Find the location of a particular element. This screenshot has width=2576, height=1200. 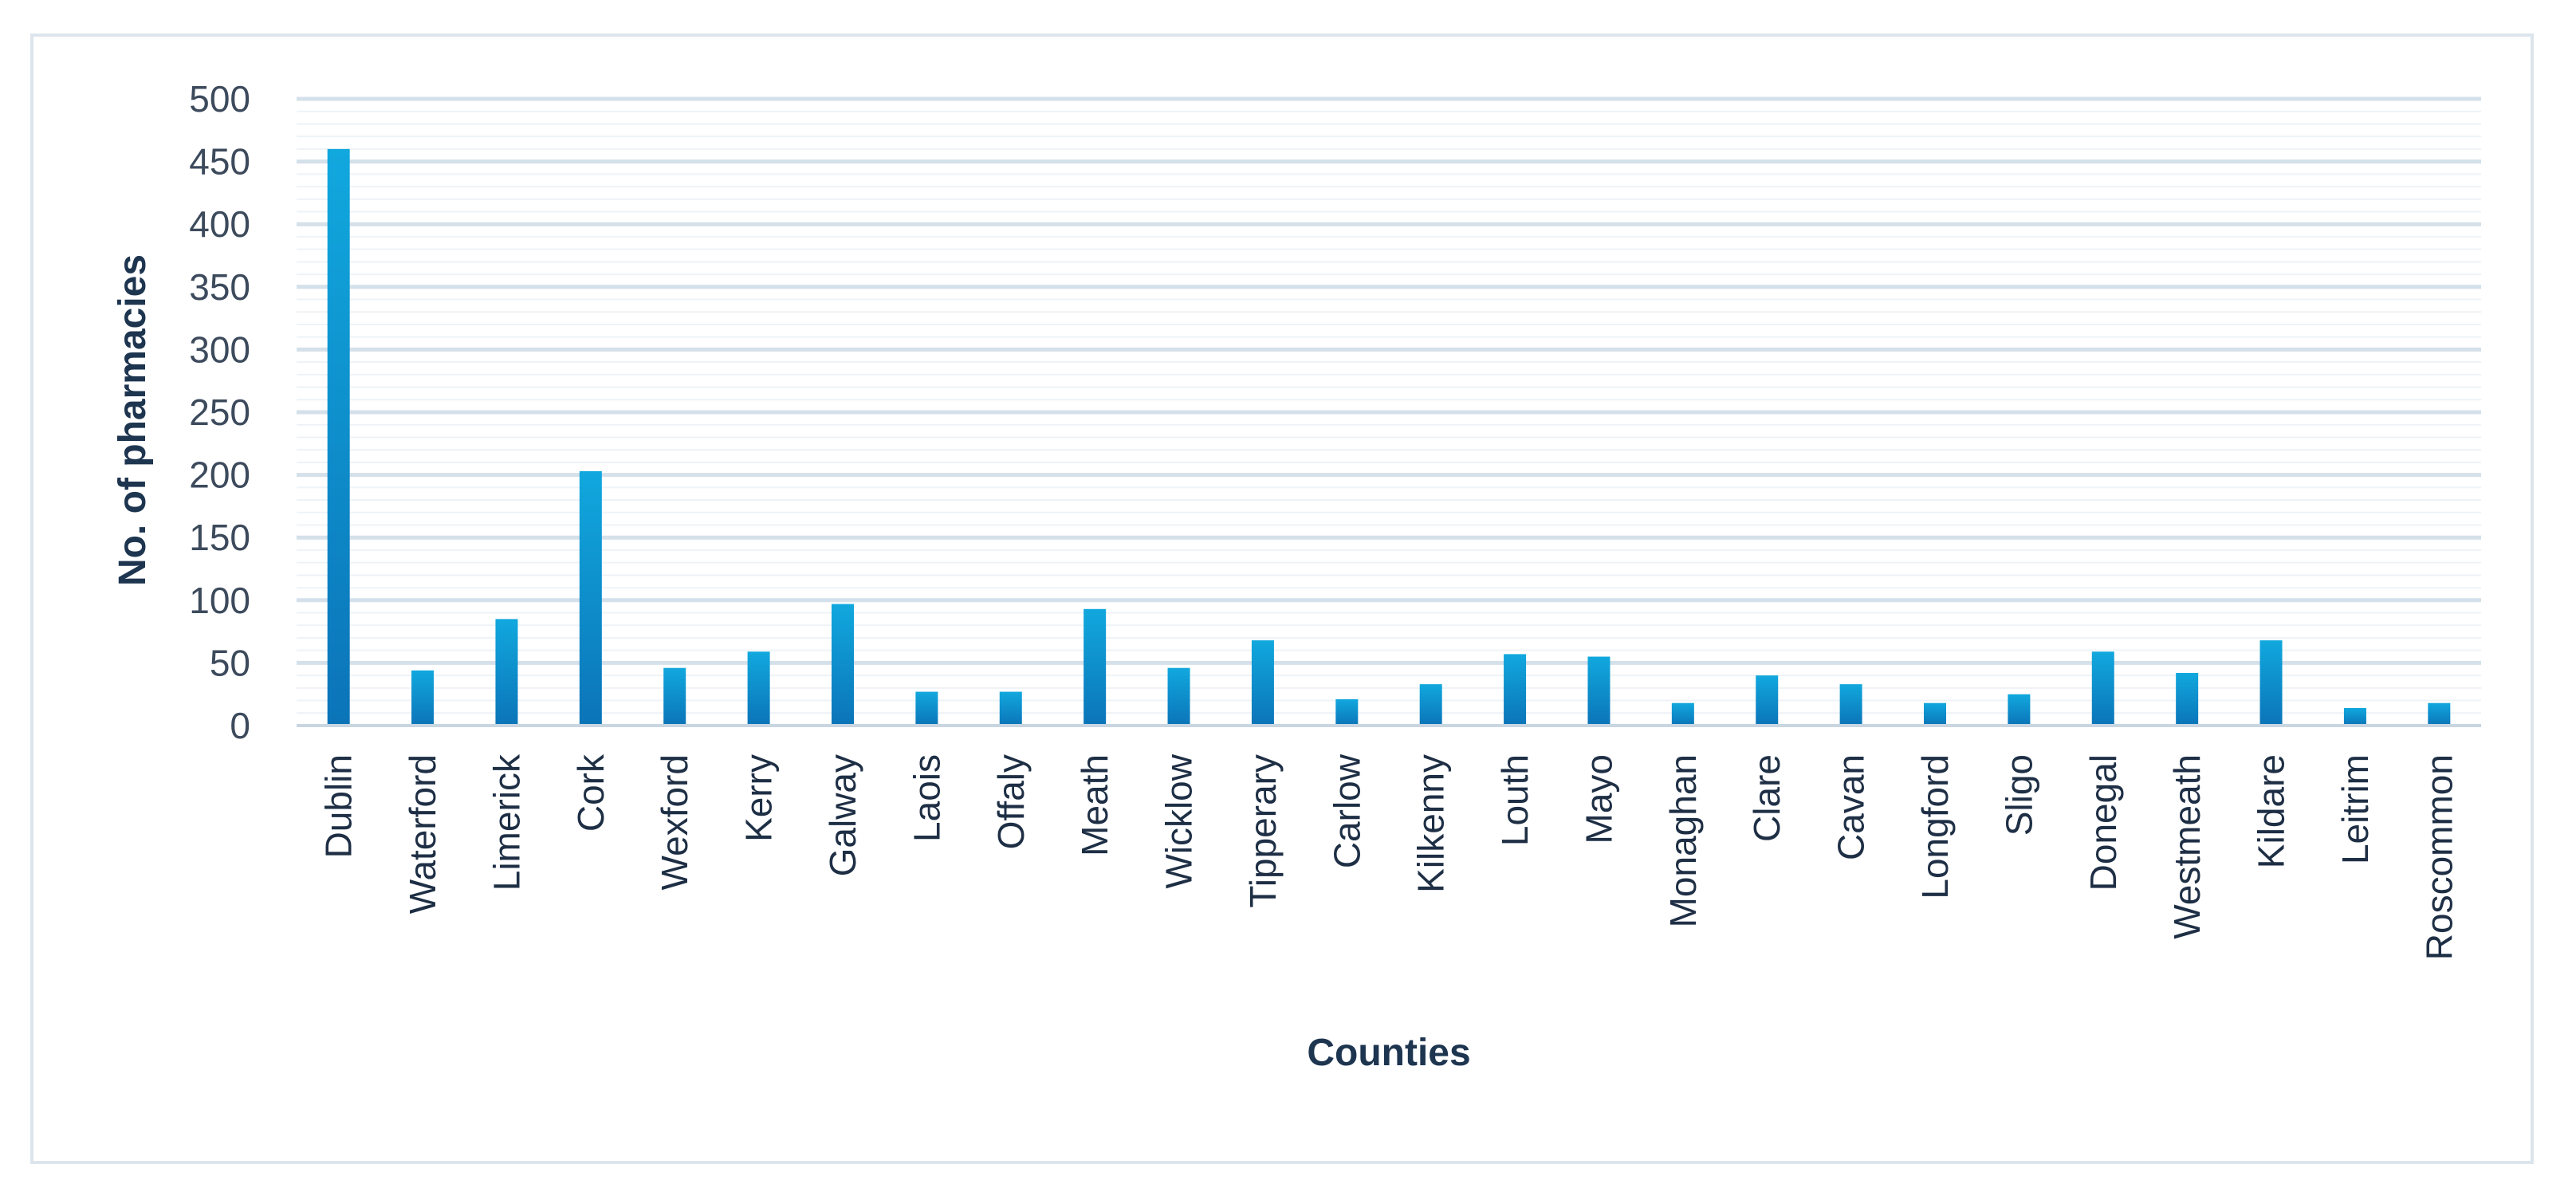

y-tick-label: 450 is located at coordinates (220, 162).